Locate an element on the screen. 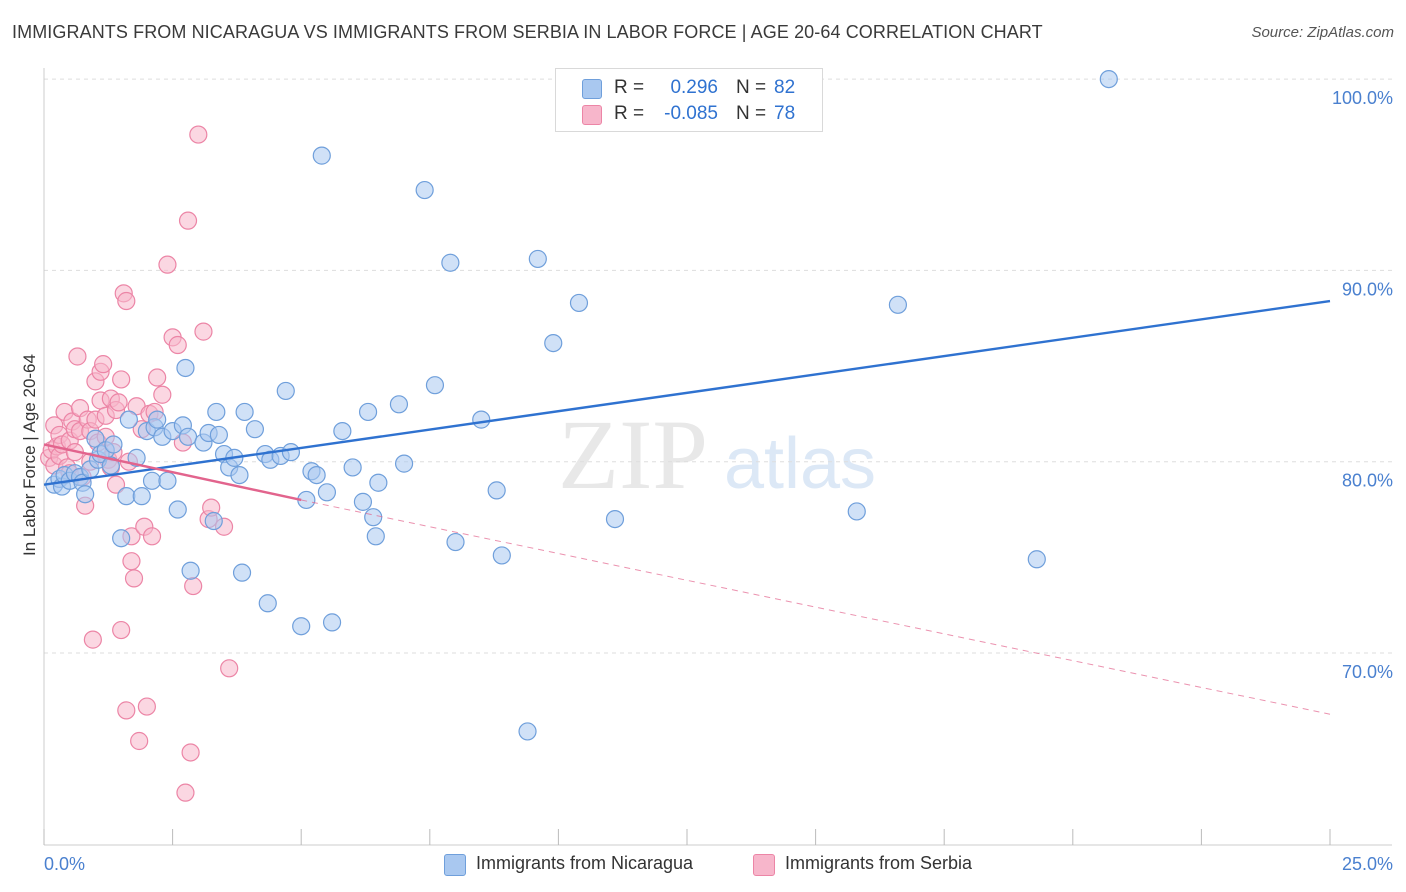 The width and height of the screenshot is (1406, 892). bottom-legend-label-nicaragua: Immigrants from Nicaragua is located at coordinates (585, 863).